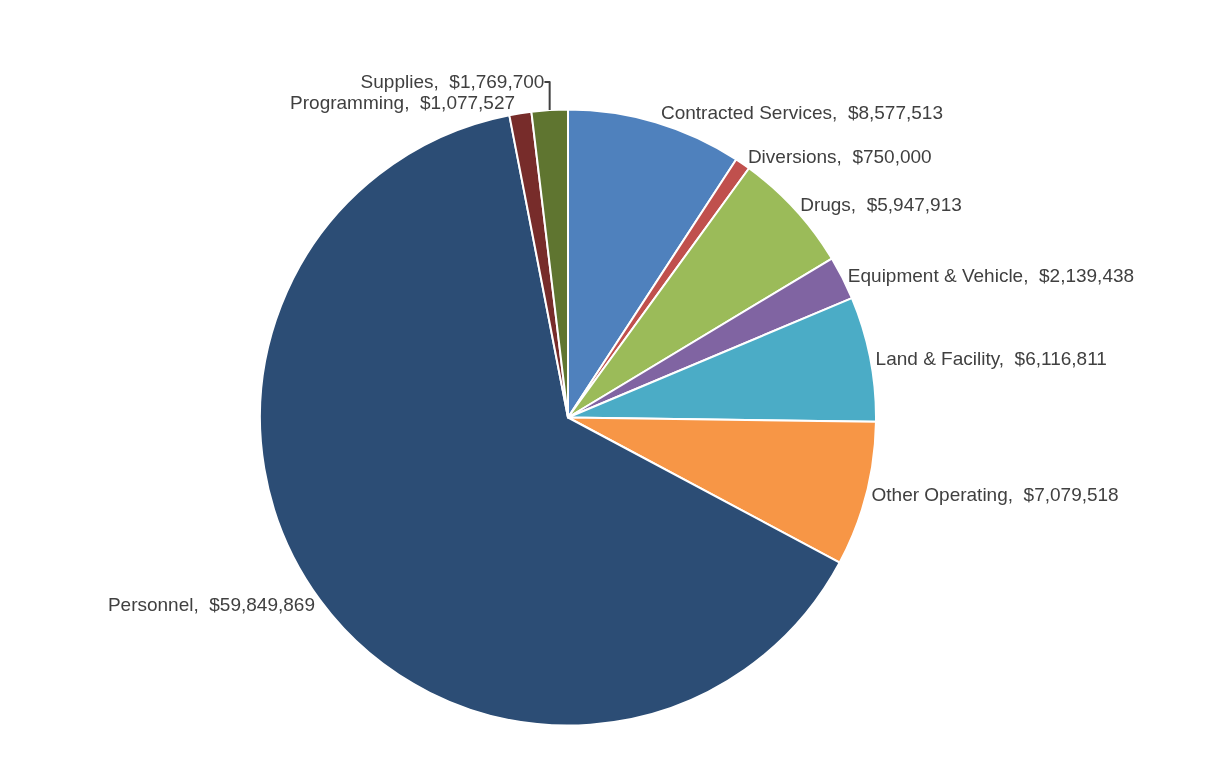  What do you see at coordinates (881, 204) in the screenshot?
I see `slice-label: Drugs, $5,947,913` at bounding box center [881, 204].